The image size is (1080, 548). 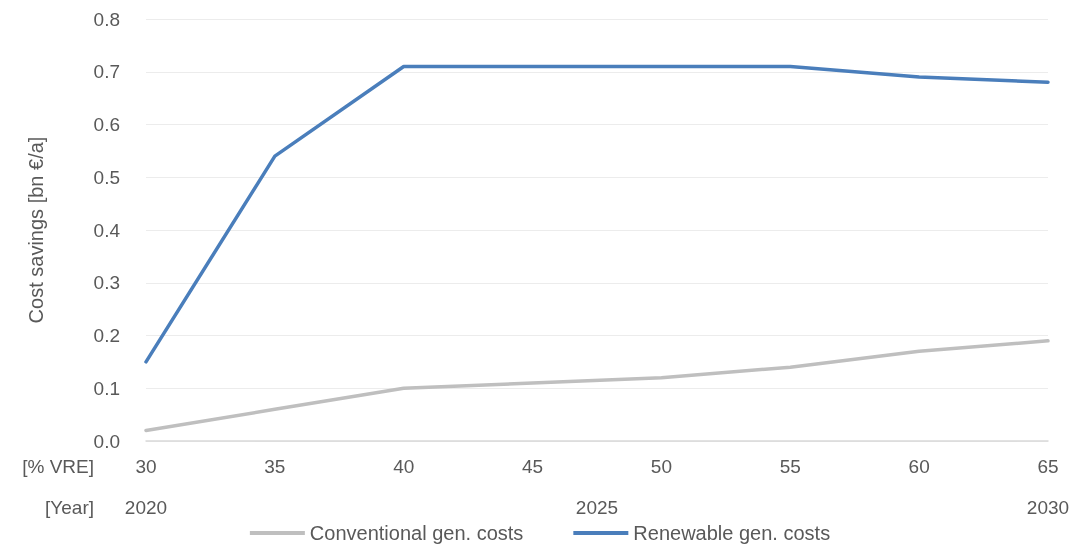 I want to click on x-tick-label: 40, so click(x=404, y=466).